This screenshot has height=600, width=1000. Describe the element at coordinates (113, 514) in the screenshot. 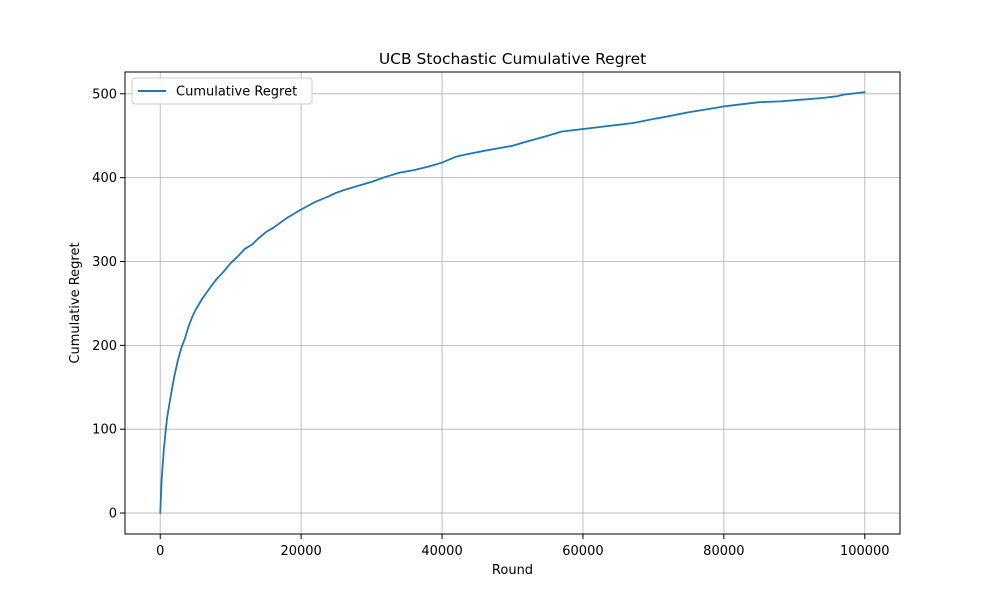

I see `y-tick-label: 0` at that location.